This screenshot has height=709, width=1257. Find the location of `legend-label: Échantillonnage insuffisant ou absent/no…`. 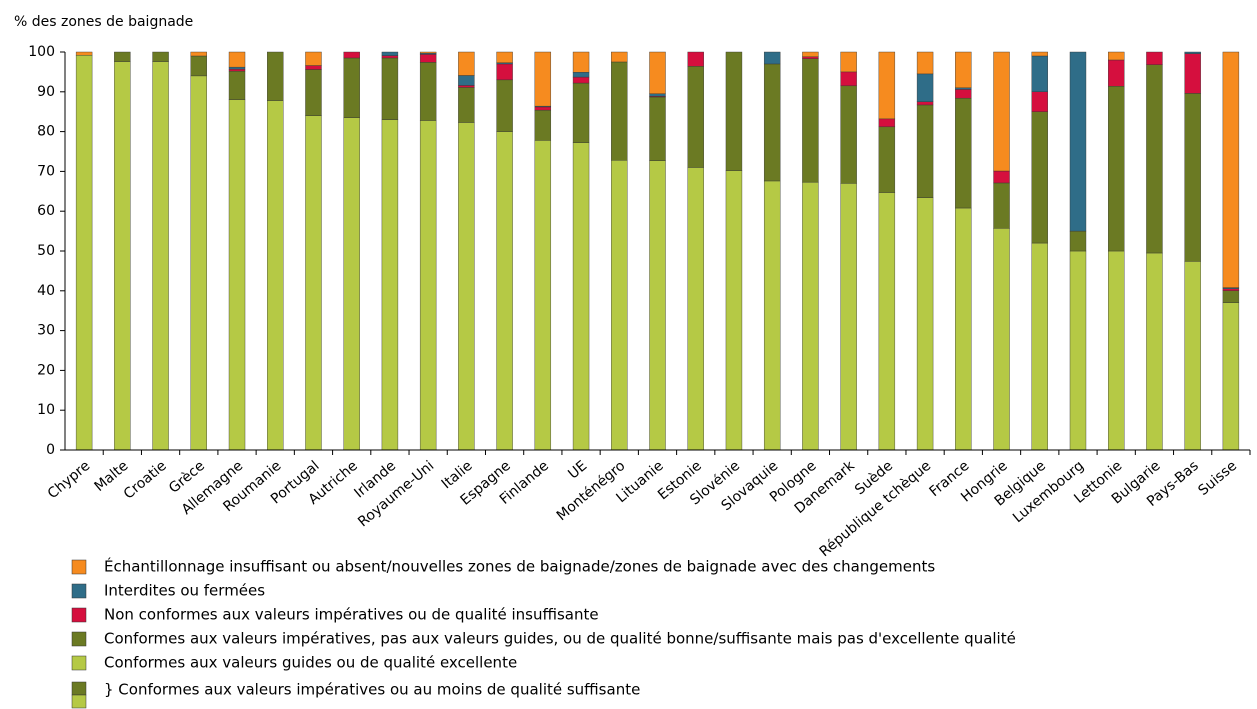

legend-label: Échantillonnage insuffisant ou absent/no… is located at coordinates (519, 566).